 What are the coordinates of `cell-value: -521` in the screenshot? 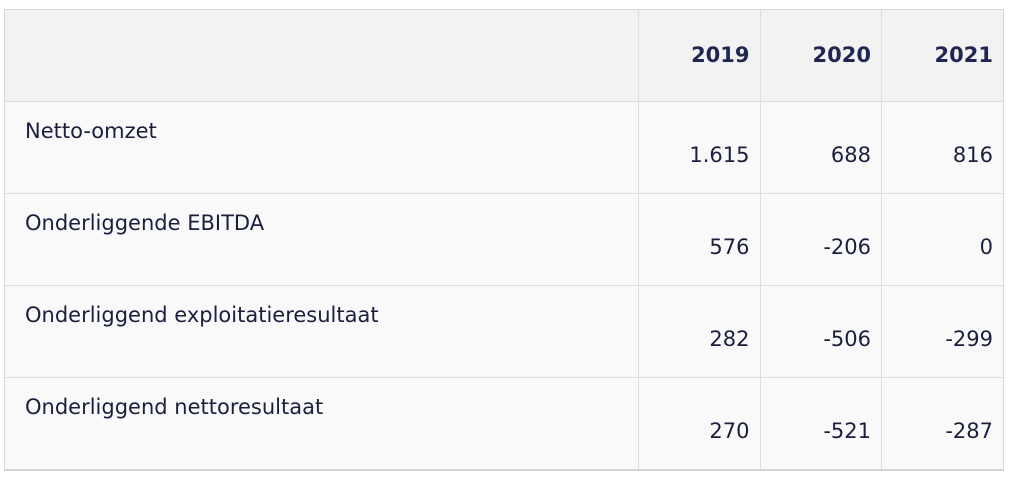 It's located at (821, 423).